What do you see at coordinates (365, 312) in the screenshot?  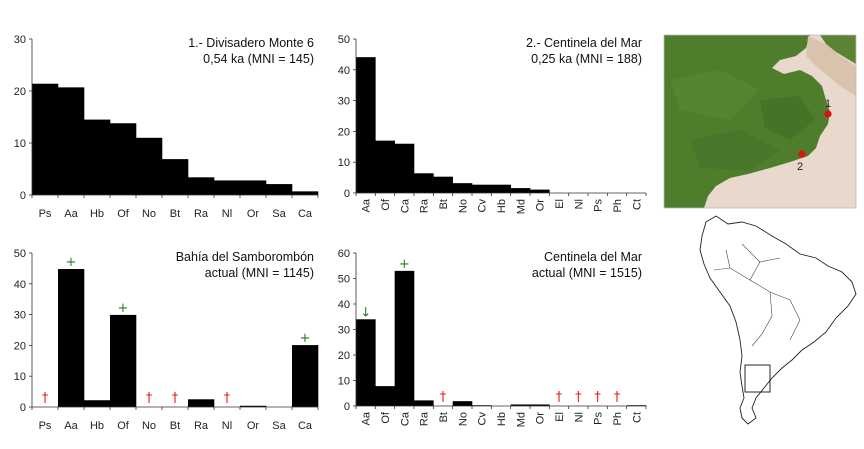 I see `marker-aa: ↓` at bounding box center [365, 312].